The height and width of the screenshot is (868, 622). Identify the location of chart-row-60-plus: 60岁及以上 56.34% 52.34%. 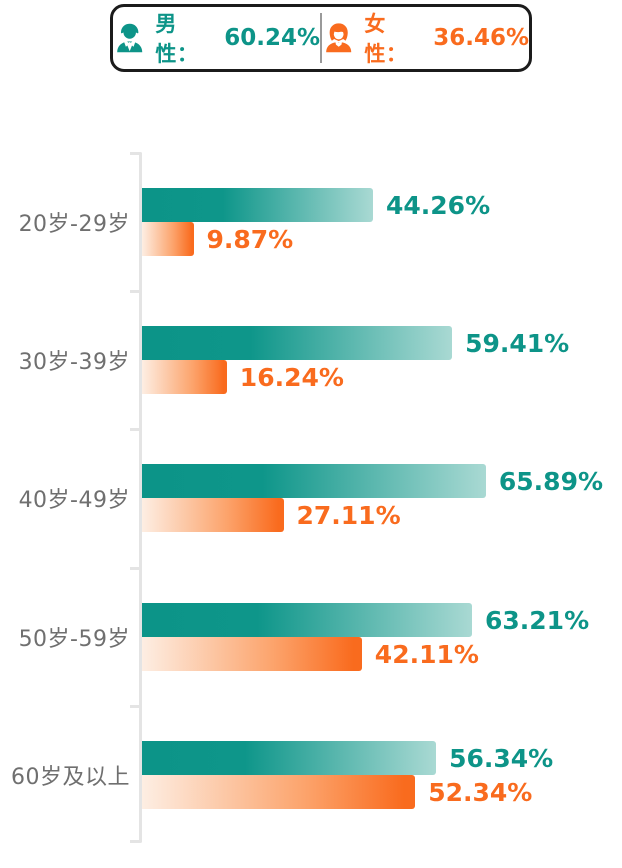
(311, 775).